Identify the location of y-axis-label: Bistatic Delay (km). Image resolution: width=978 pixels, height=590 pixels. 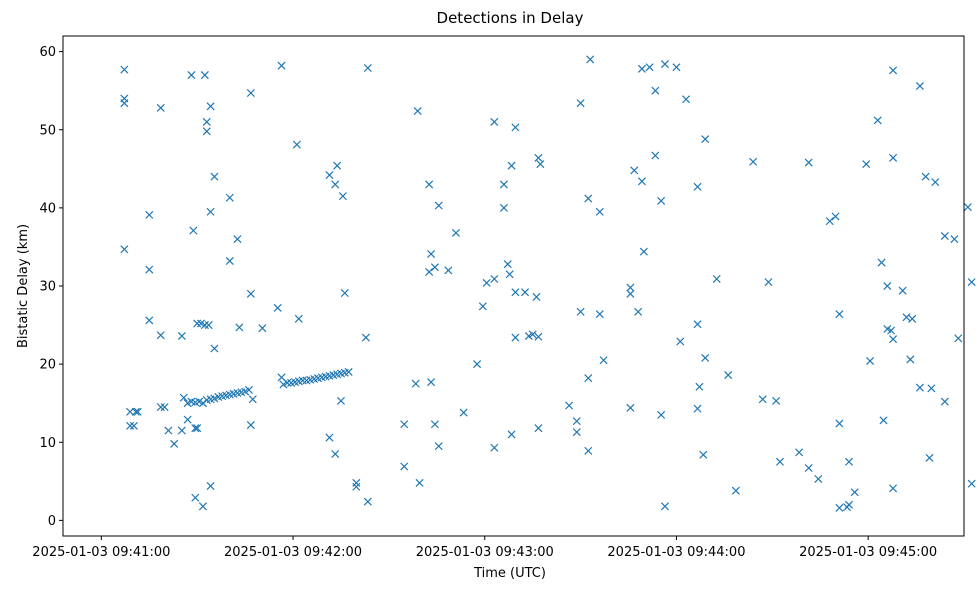
(23, 286).